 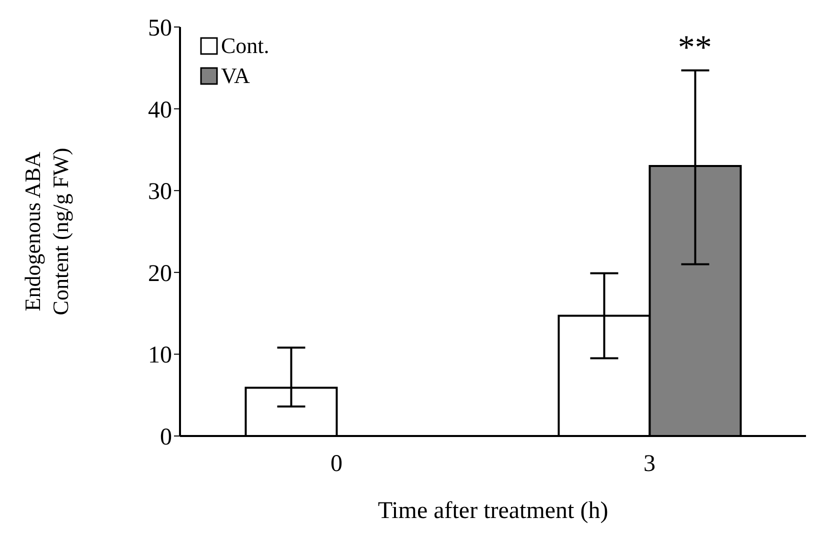 What do you see at coordinates (493, 511) in the screenshot?
I see `x-axis-title: Time after treatment (h)` at bounding box center [493, 511].